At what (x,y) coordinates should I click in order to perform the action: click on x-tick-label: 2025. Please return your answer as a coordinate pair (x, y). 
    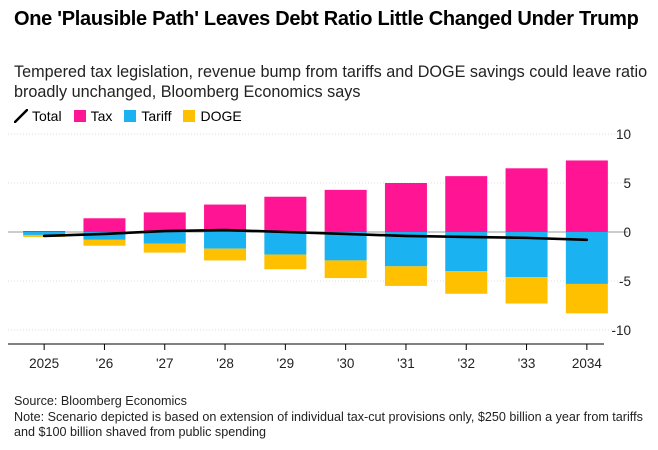
    Looking at the image, I should click on (44, 363).